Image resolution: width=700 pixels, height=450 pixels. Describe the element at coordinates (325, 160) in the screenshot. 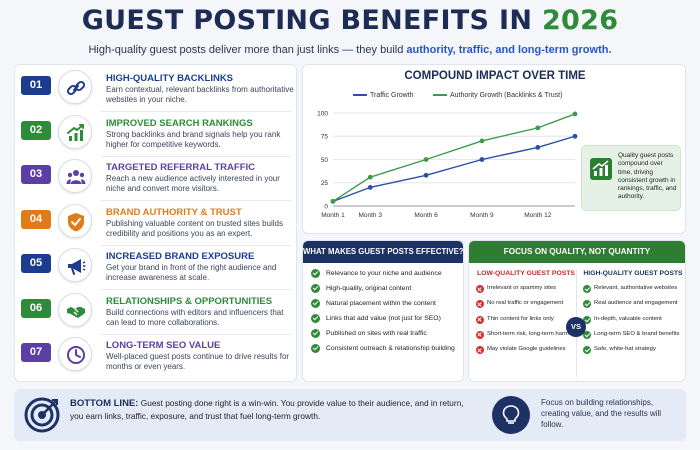

I see `y-tick-label: 50` at that location.